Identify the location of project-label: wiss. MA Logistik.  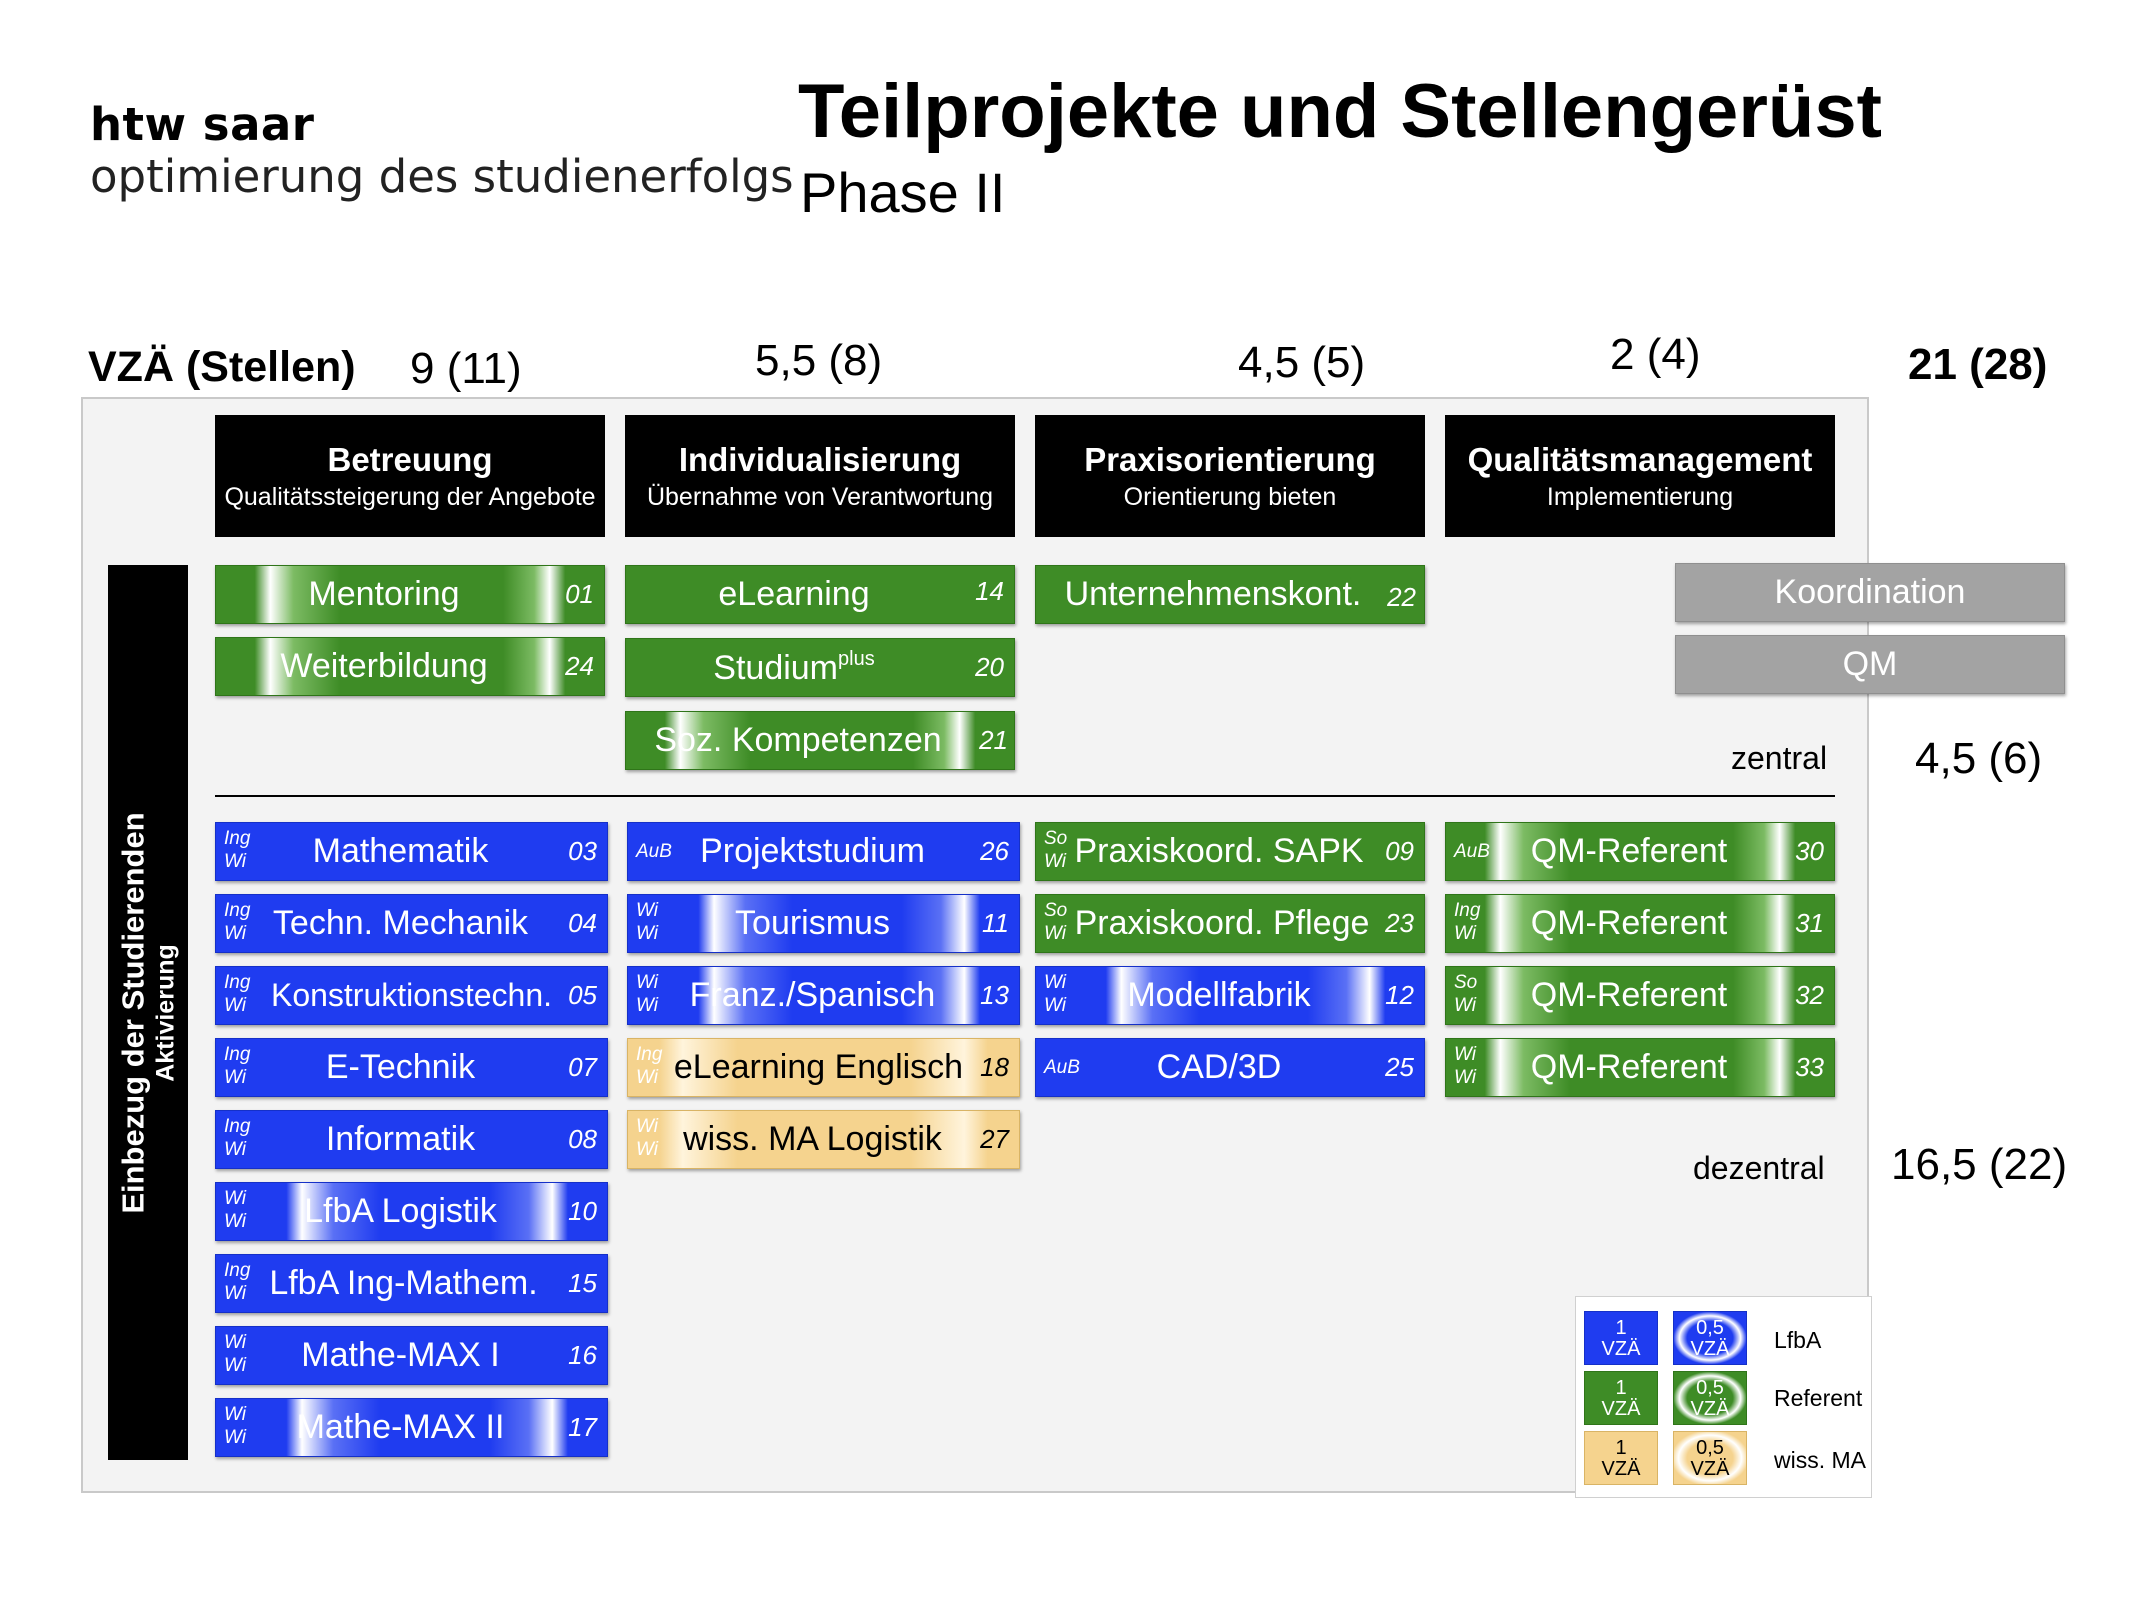
(812, 1139).